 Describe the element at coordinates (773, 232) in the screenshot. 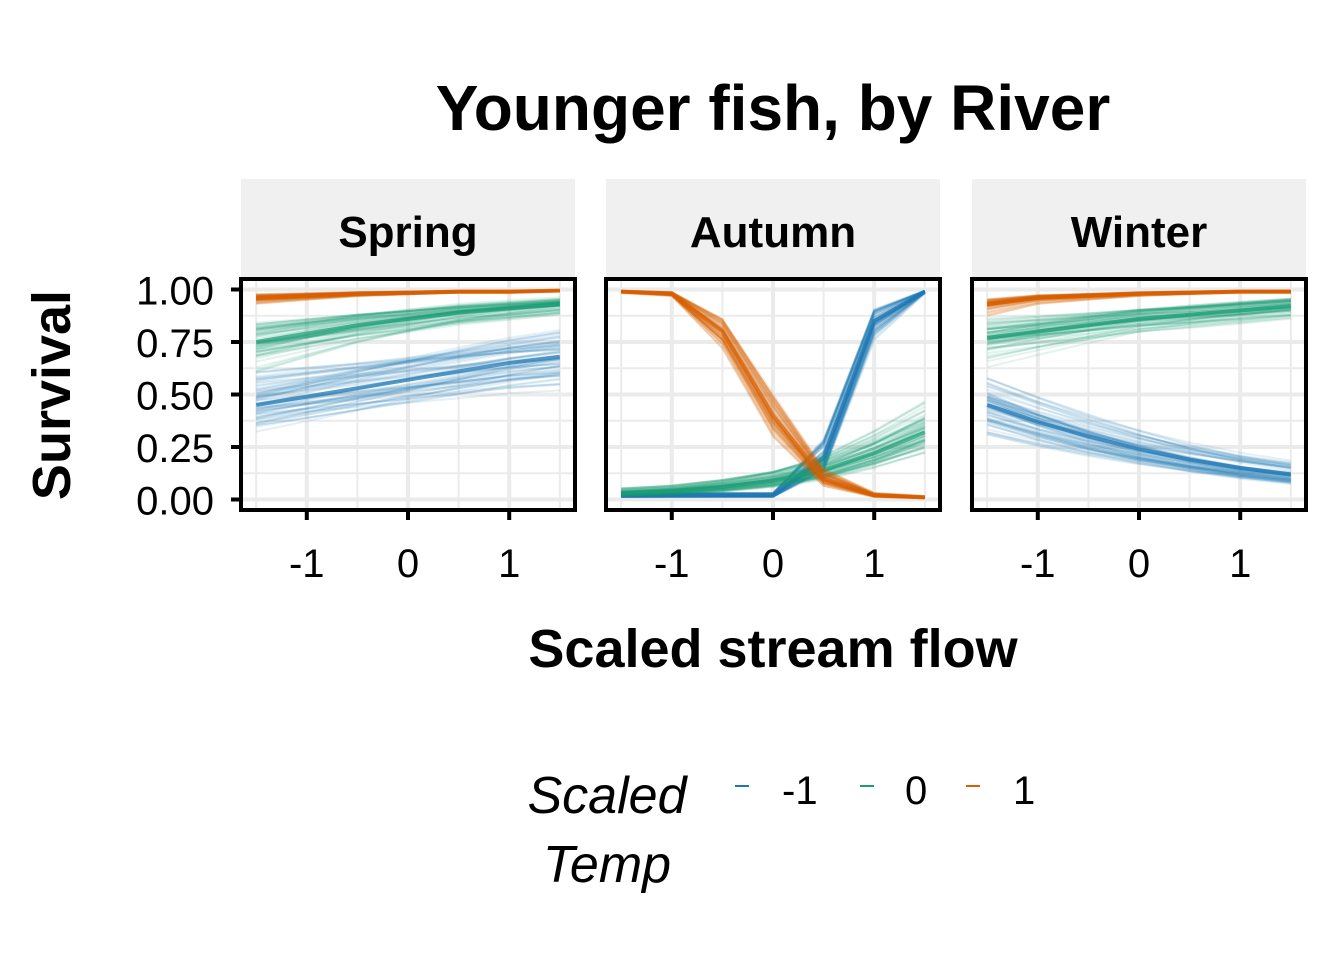

I see `strip-label-autumn: Autumn` at that location.